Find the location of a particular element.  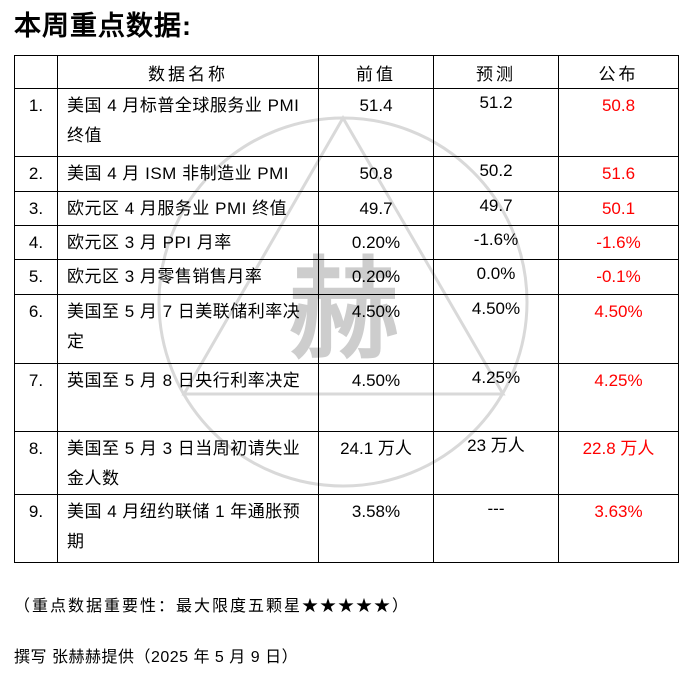

forecast-value: 0.0% is located at coordinates (496, 277).